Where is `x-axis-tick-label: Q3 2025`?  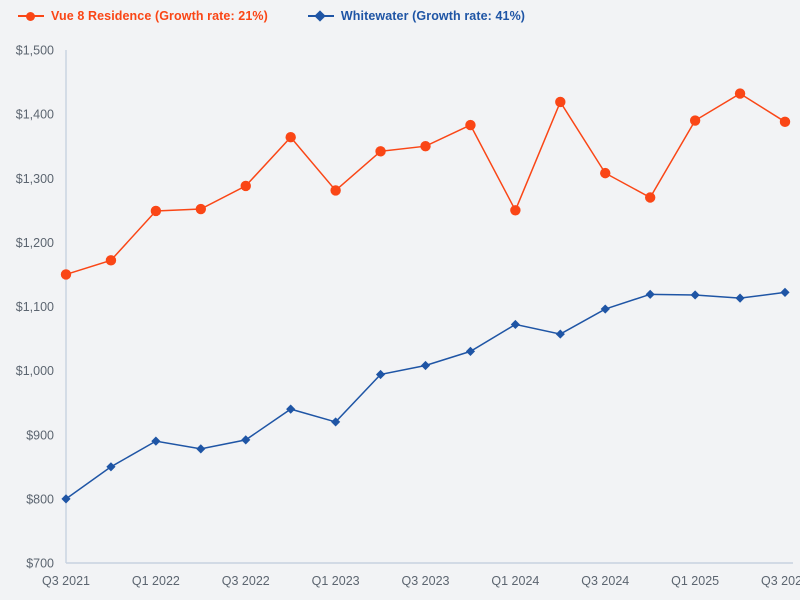
x-axis-tick-label: Q3 2025 is located at coordinates (780, 581).